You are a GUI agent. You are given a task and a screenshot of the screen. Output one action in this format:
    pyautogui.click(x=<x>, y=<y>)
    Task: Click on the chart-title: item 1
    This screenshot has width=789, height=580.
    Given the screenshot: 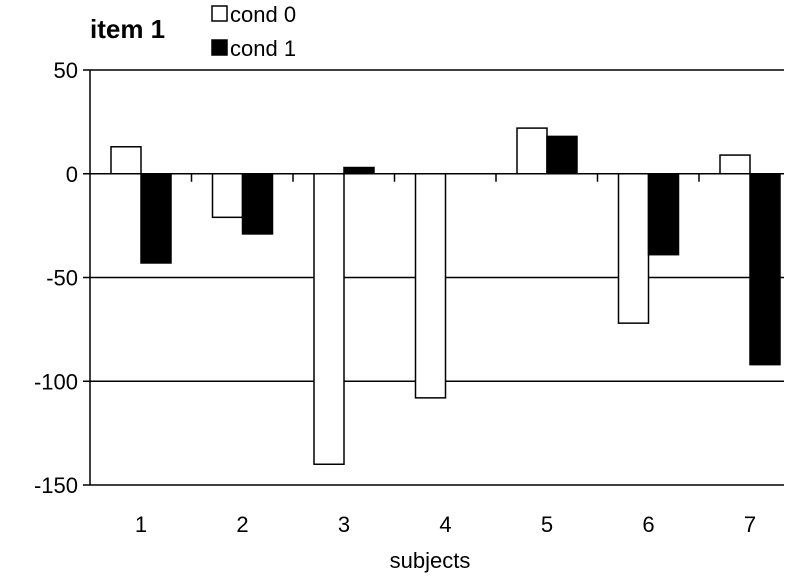 What is the action you would take?
    pyautogui.click(x=127, y=29)
    